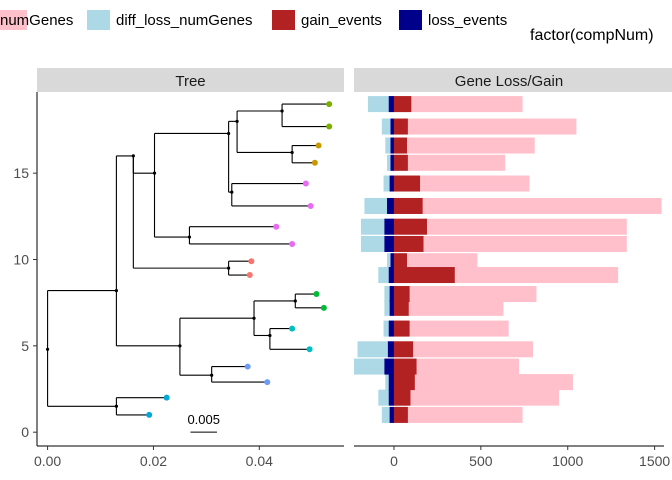 The image size is (672, 480). Describe the element at coordinates (25, 432) in the screenshot. I see `tree-y-tick-label: 0` at that location.